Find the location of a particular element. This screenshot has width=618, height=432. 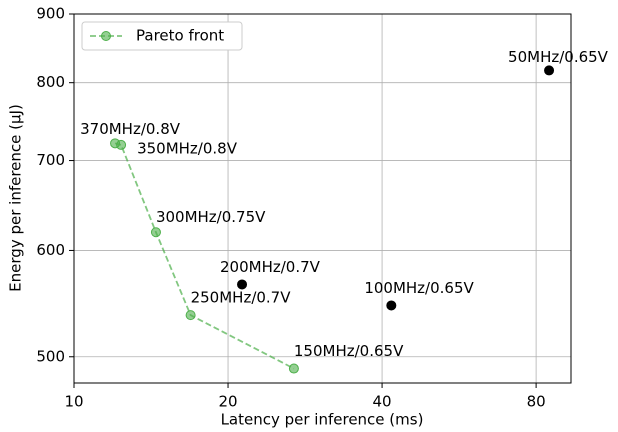

x-tick-label: 80 is located at coordinates (536, 402).